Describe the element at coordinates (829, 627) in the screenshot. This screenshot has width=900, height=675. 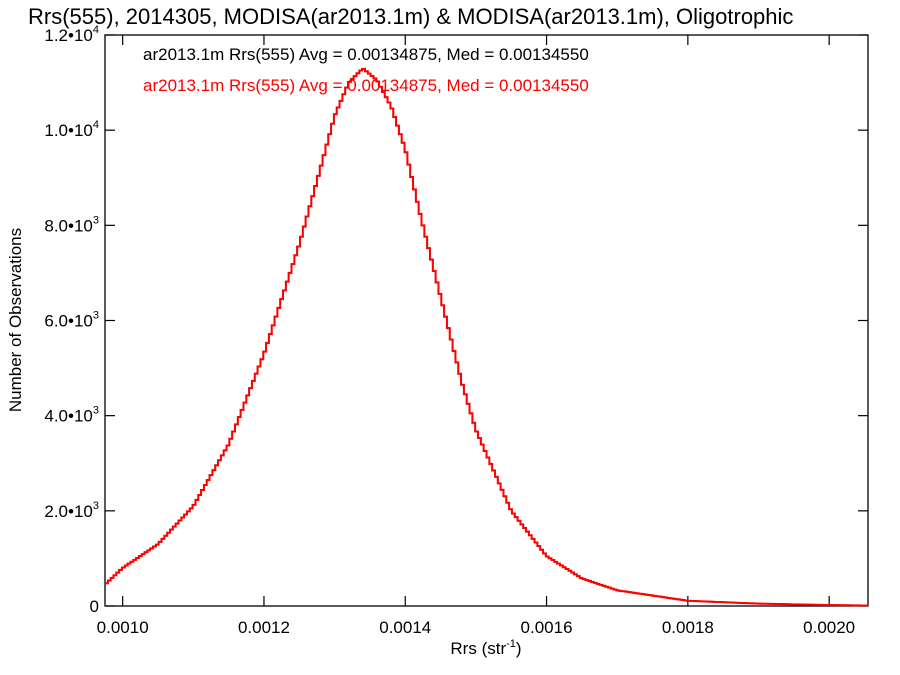
I see `x-tick-label: 0.0020` at that location.